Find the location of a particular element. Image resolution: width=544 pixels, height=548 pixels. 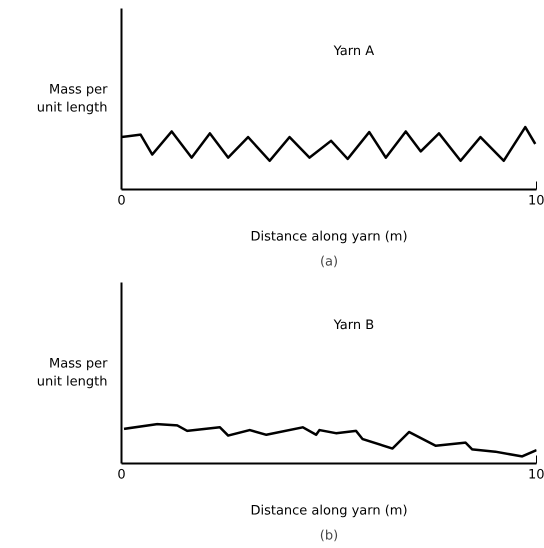

text: (a) is located at coordinates (329, 262).